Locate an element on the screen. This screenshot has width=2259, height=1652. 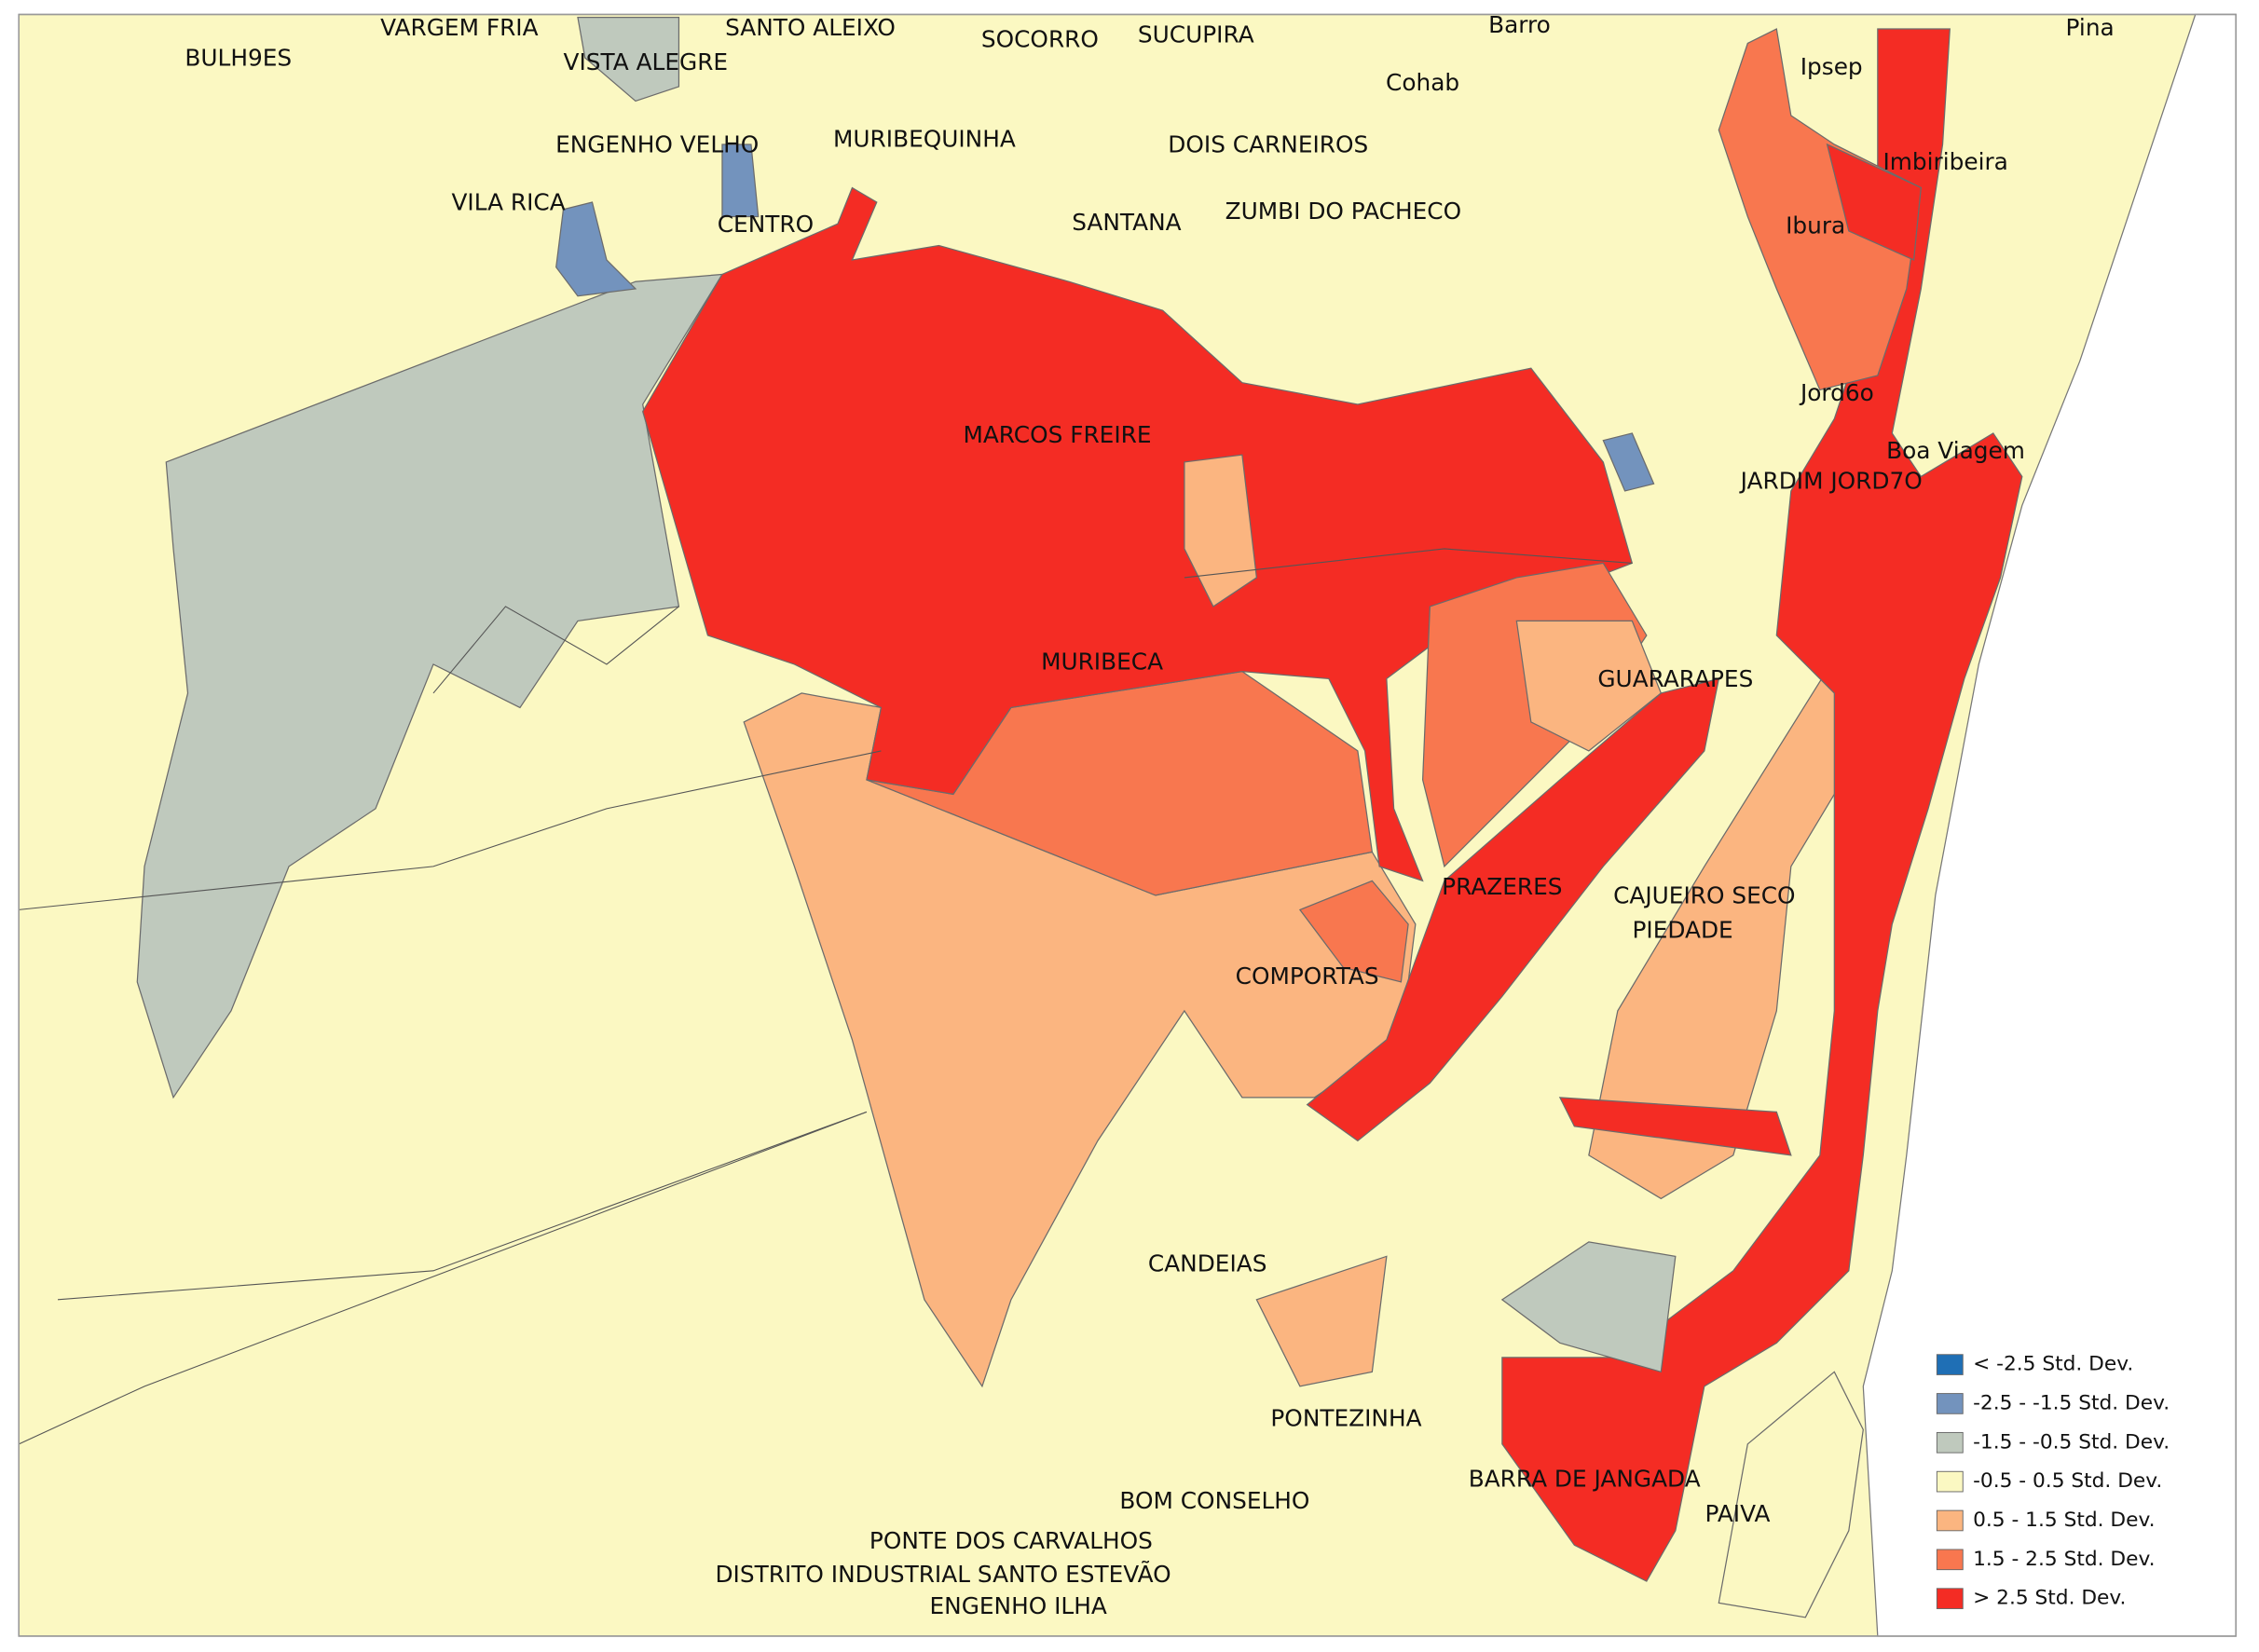
place-label: CANDEIAS is located at coordinates (1207, 1263).